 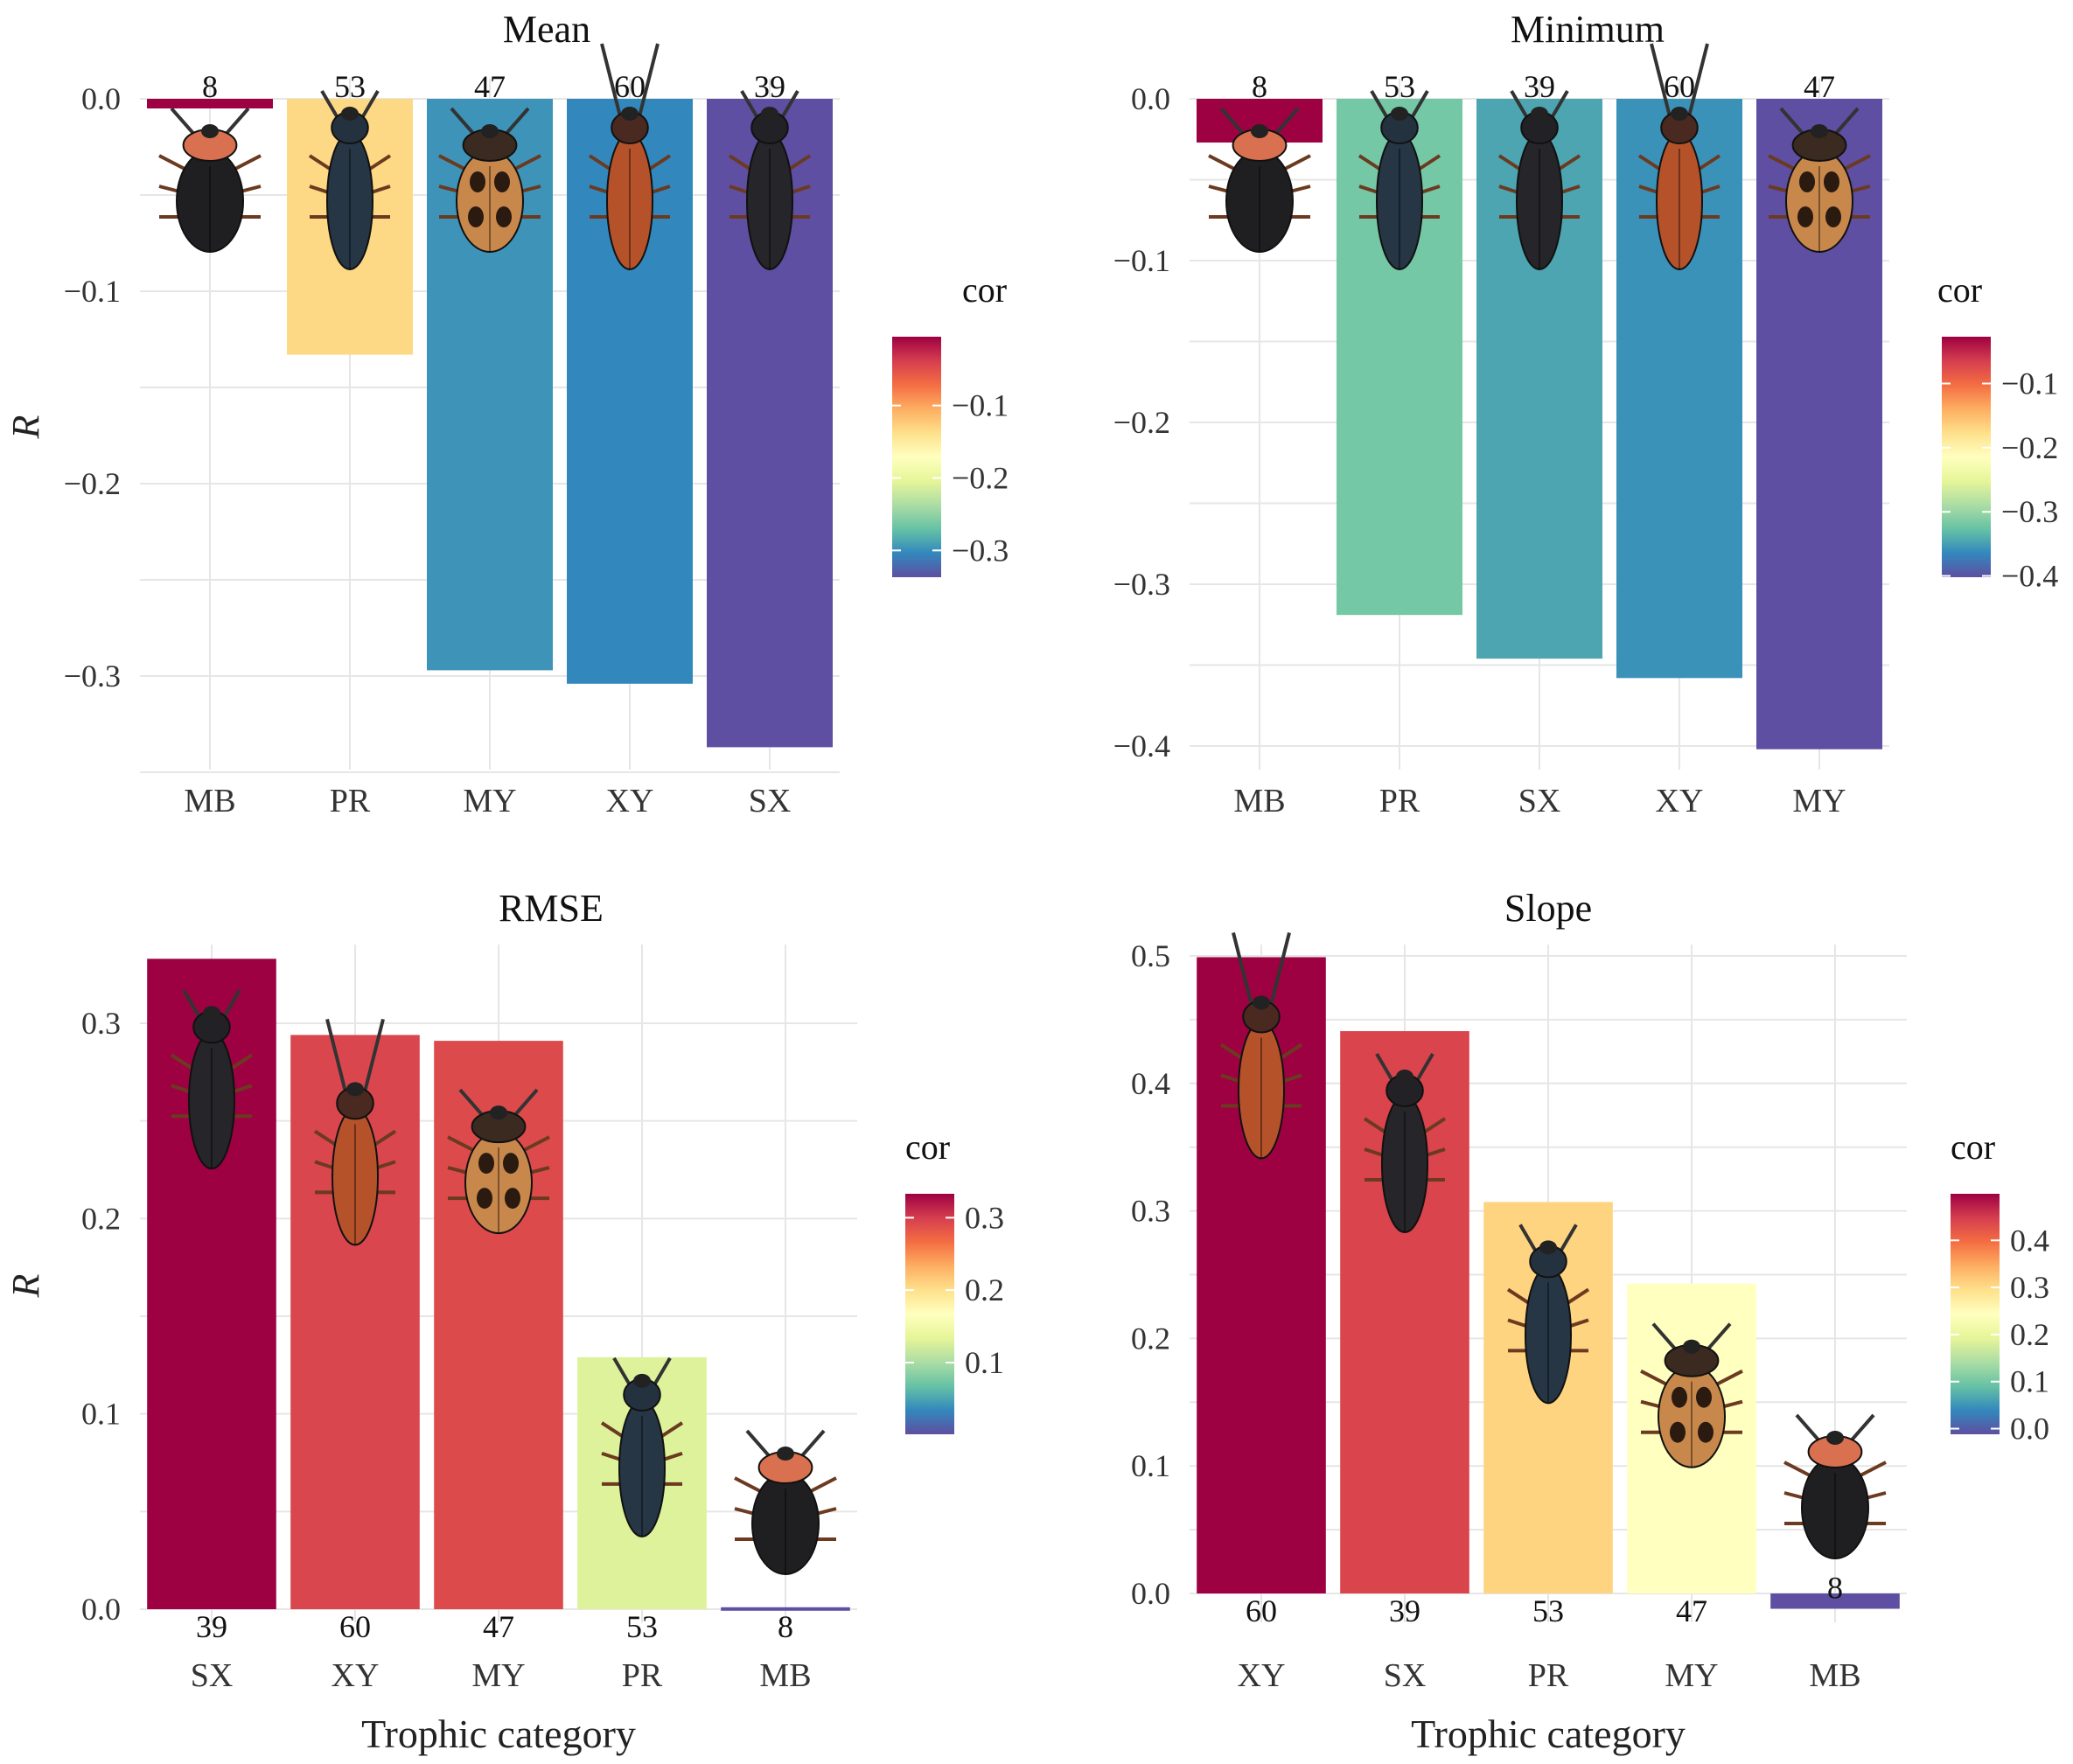 I want to click on y-tick-label: −0.4, so click(x=1141, y=746).